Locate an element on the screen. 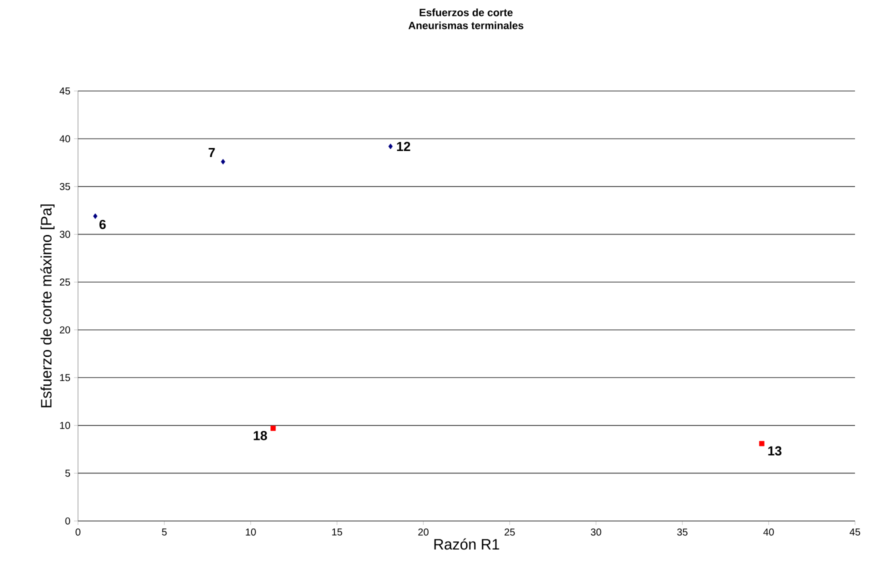 Image resolution: width=874 pixels, height=577 pixels. x-tick-label: 0 is located at coordinates (78, 532).